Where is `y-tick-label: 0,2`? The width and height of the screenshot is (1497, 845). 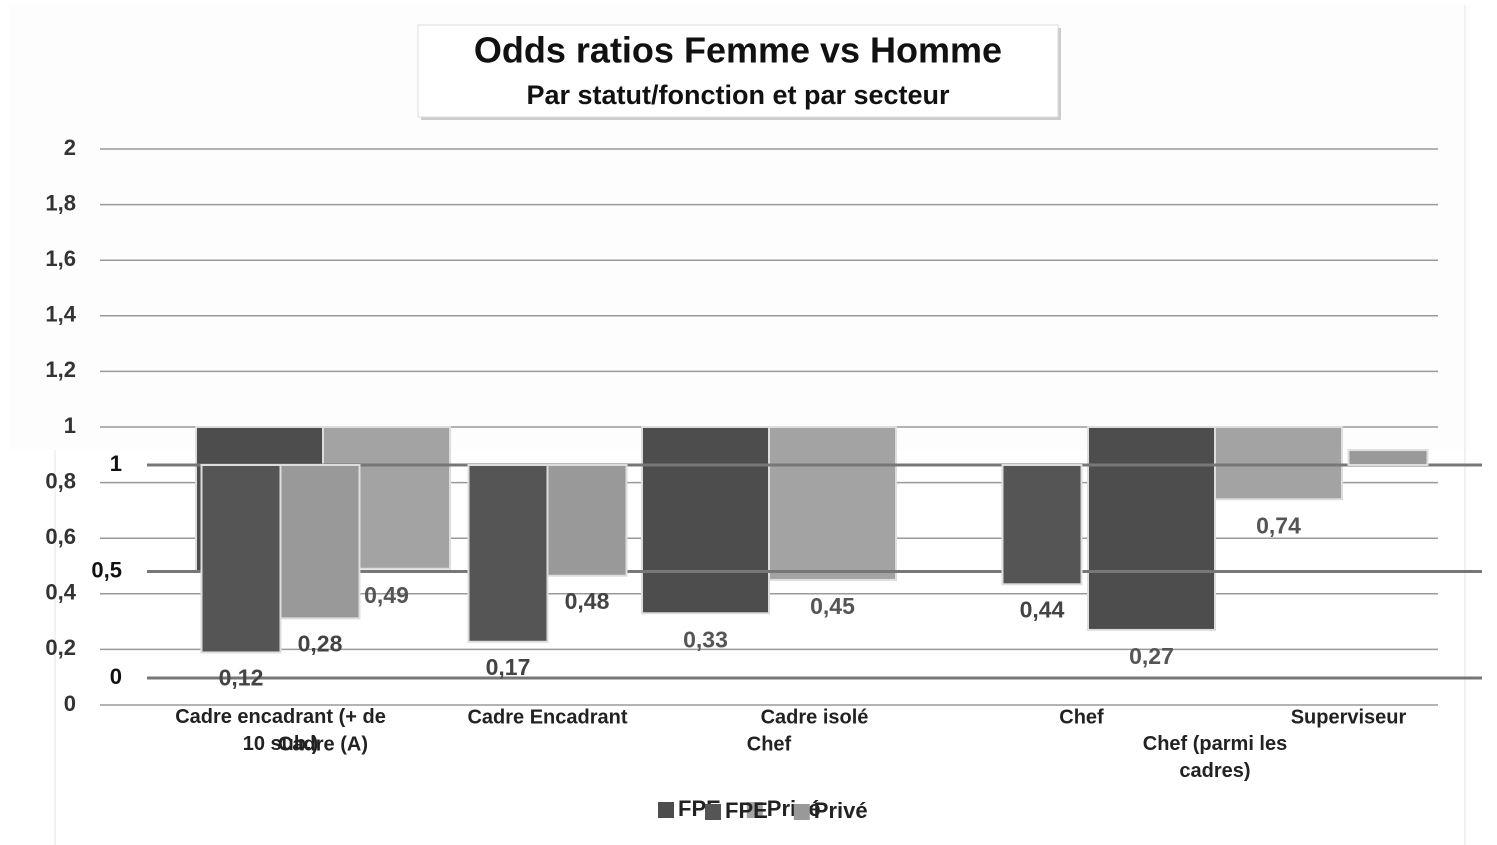
y-tick-label: 0,2 is located at coordinates (60, 647).